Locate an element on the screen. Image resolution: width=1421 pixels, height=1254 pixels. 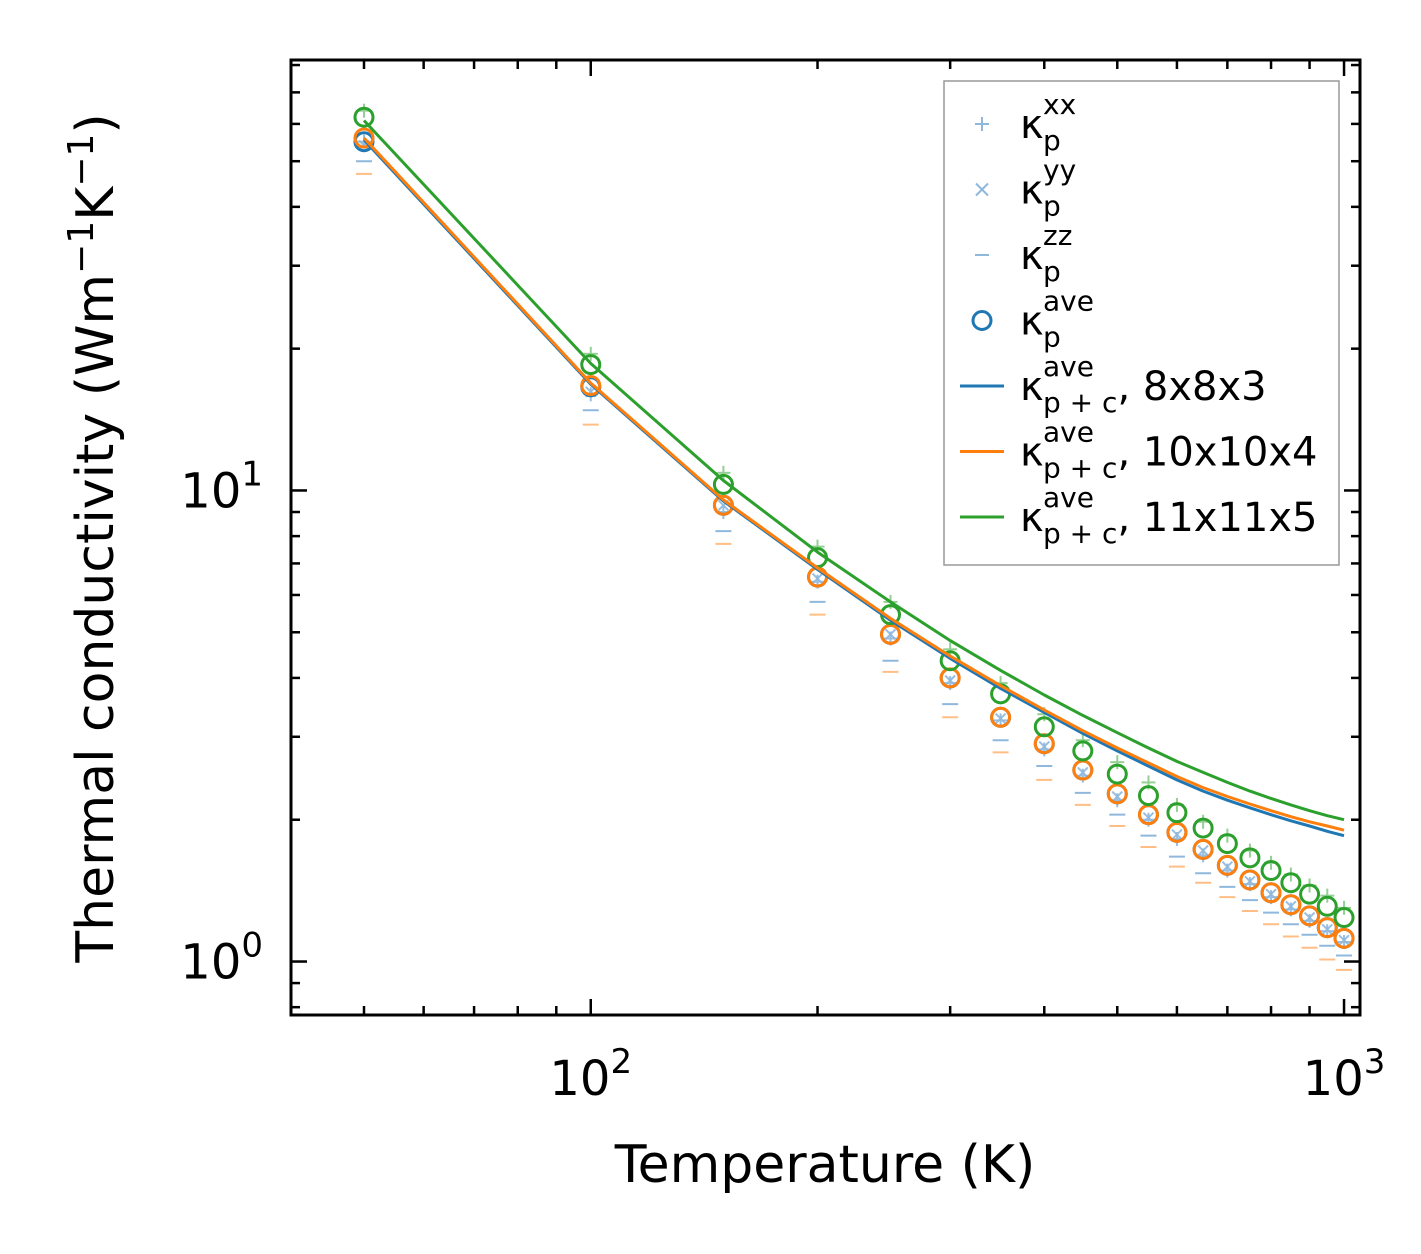
legend-entry-4: κave p + c, 8x8x3 is located at coordinates (1113, 384).